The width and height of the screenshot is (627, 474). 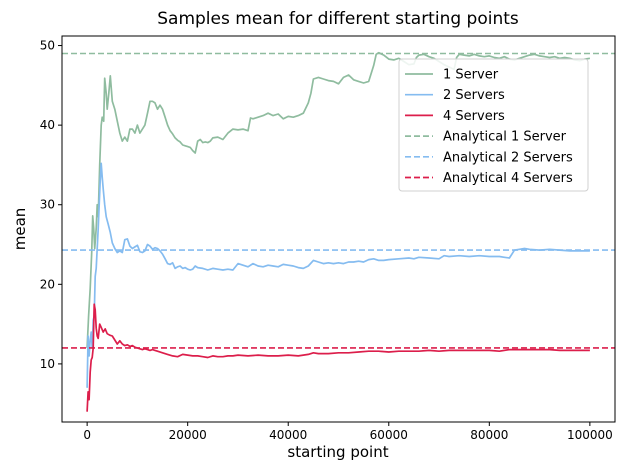 I want to click on y-axis: 10 20 30 40 50, so click(x=51, y=205).